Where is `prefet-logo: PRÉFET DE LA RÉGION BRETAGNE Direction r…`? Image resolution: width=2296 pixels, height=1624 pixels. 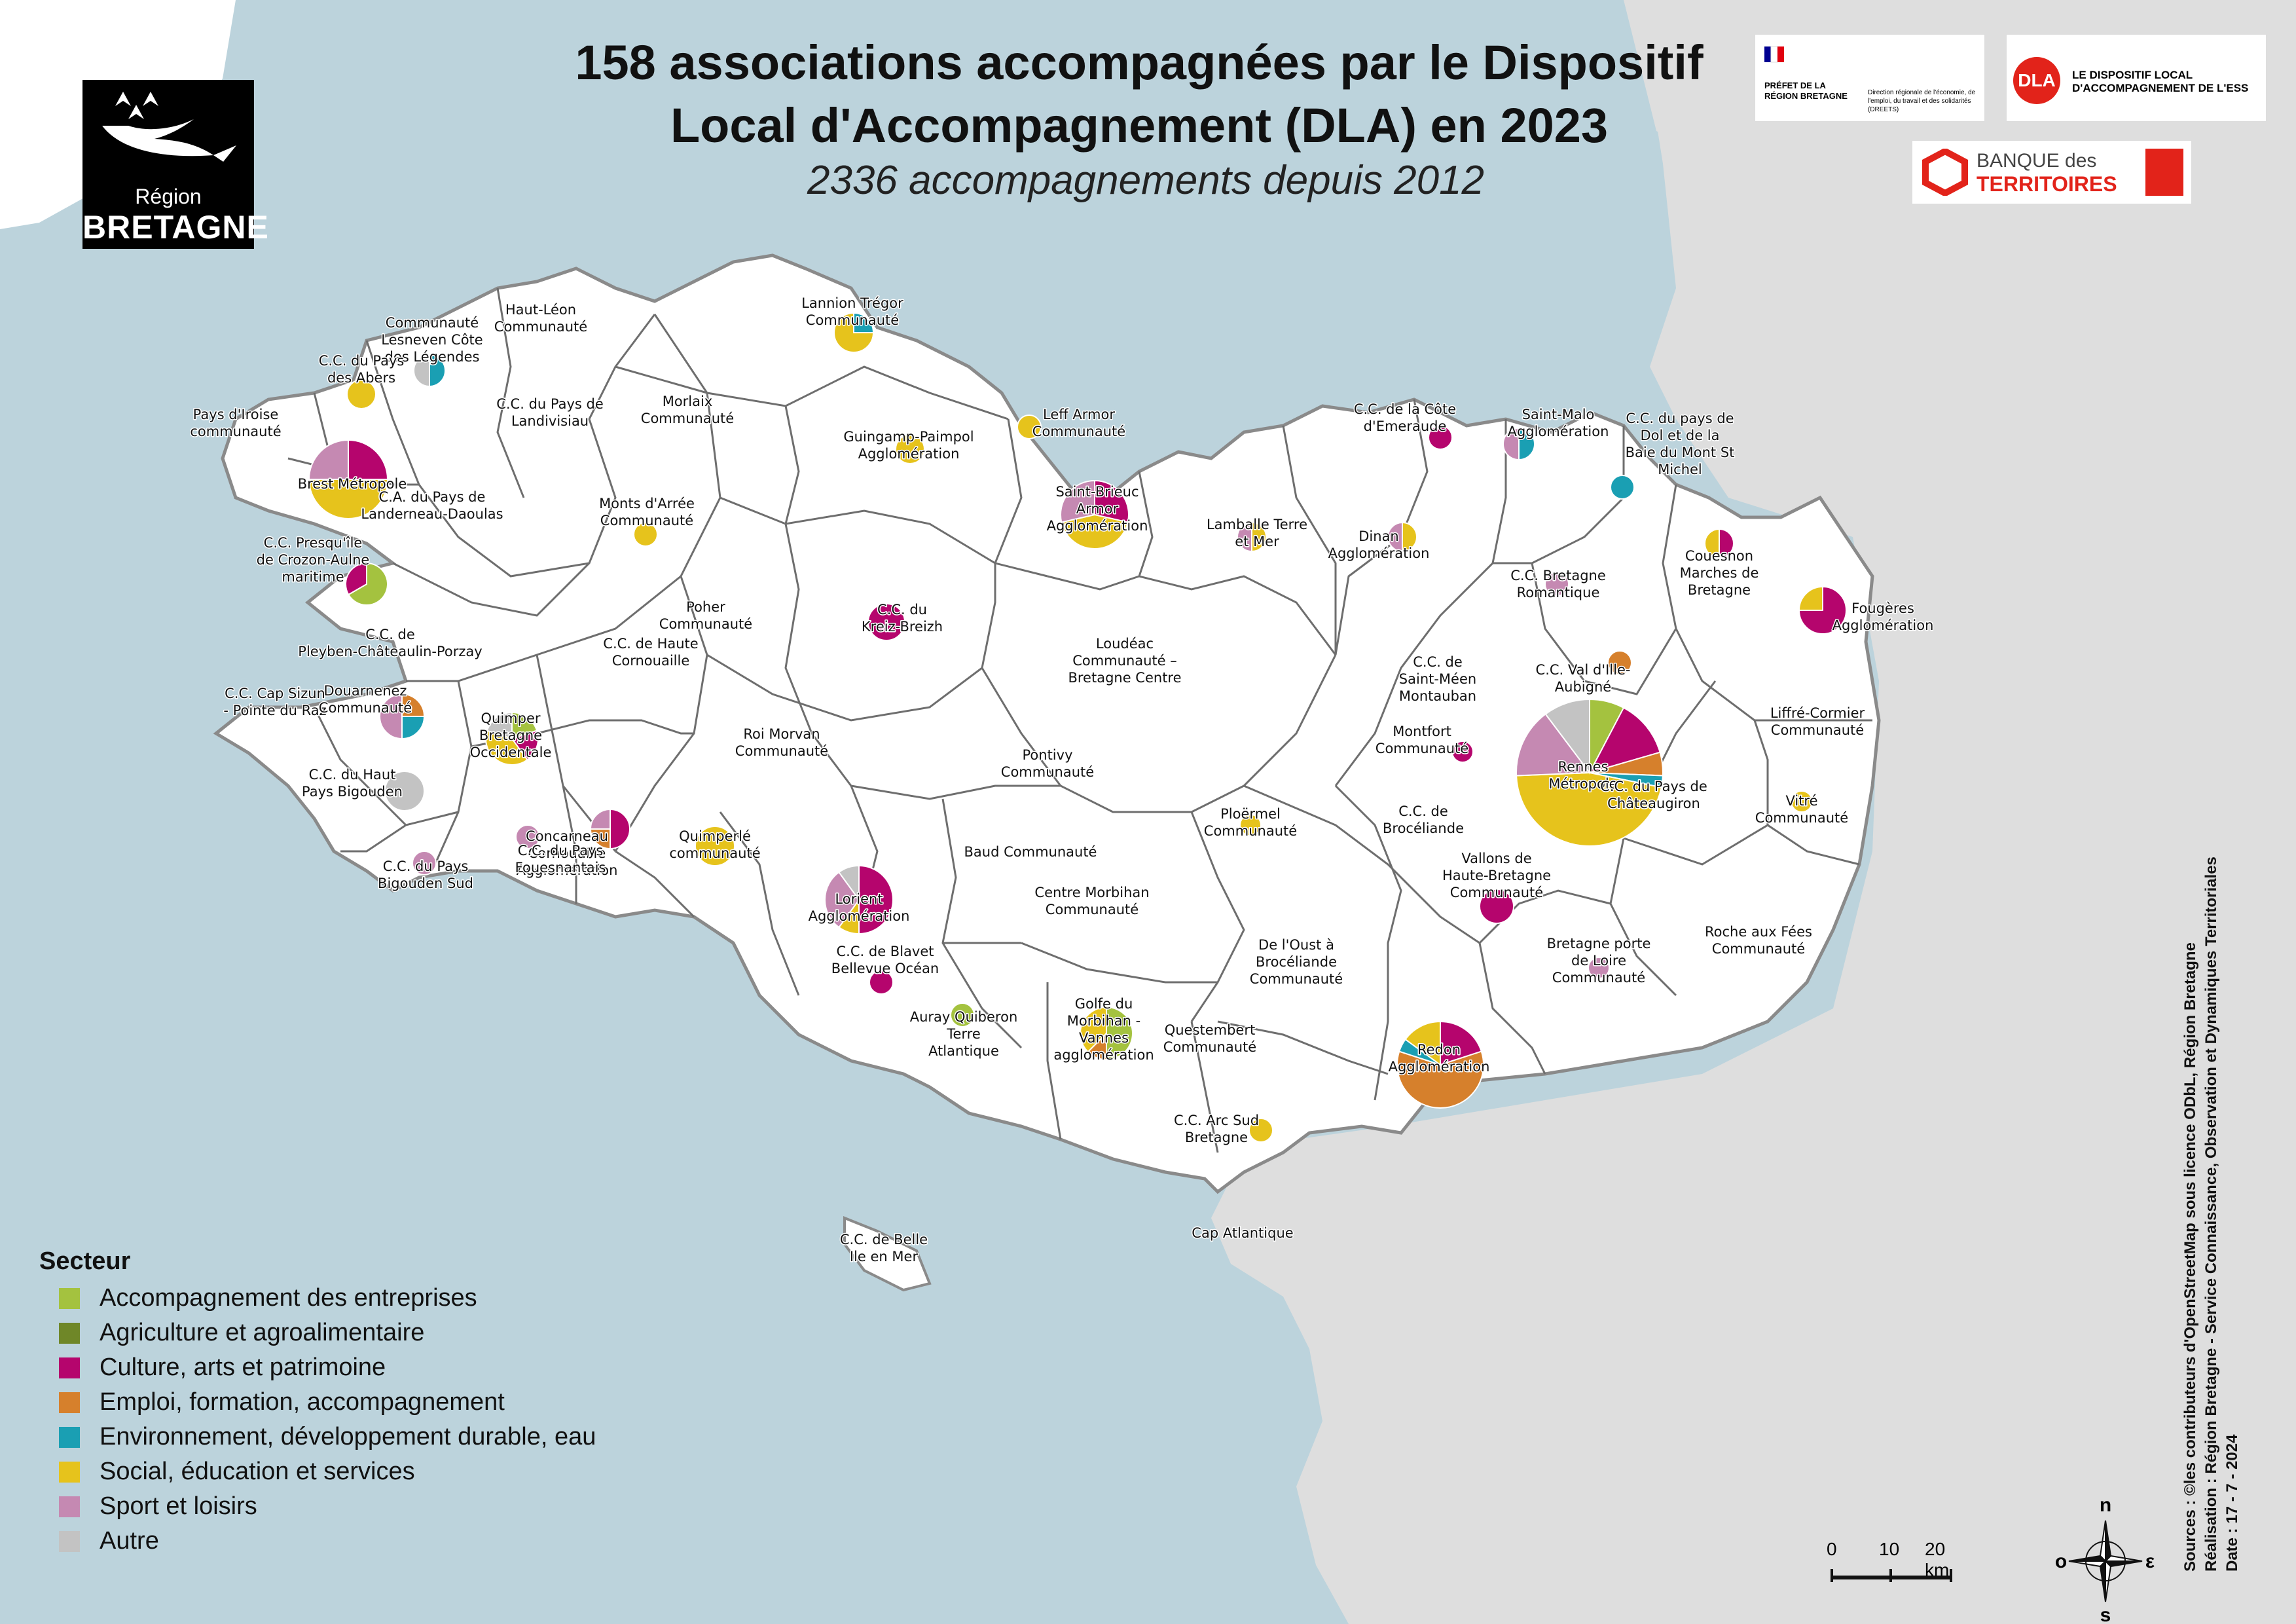
prefet-logo: PRÉFET DE LA RÉGION BRETAGNE Direction r… is located at coordinates (1870, 78).